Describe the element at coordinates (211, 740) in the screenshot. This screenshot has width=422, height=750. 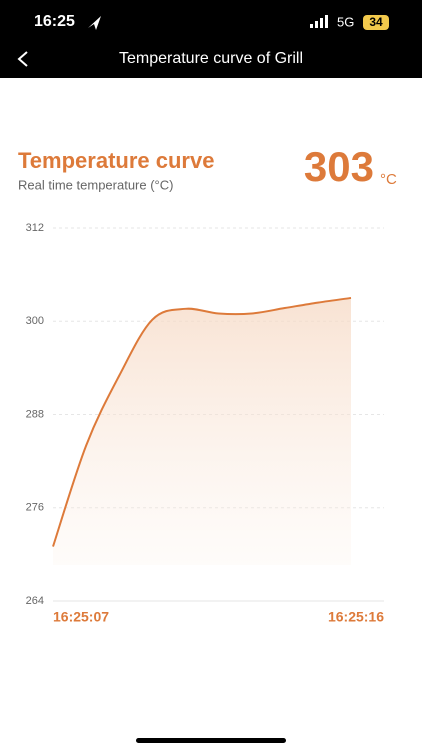
I see `home-indicator` at that location.